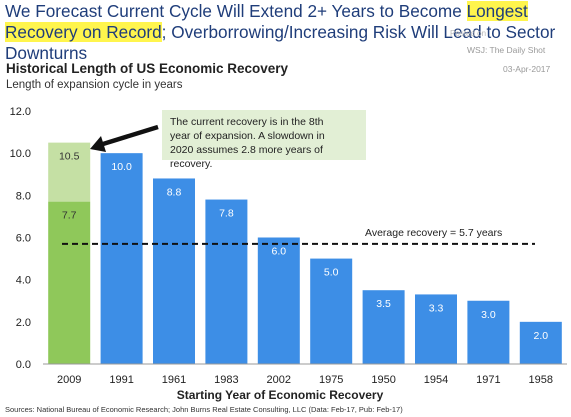 The width and height of the screenshot is (571, 417). Describe the element at coordinates (98, 144) in the screenshot. I see `arrow-head` at that location.